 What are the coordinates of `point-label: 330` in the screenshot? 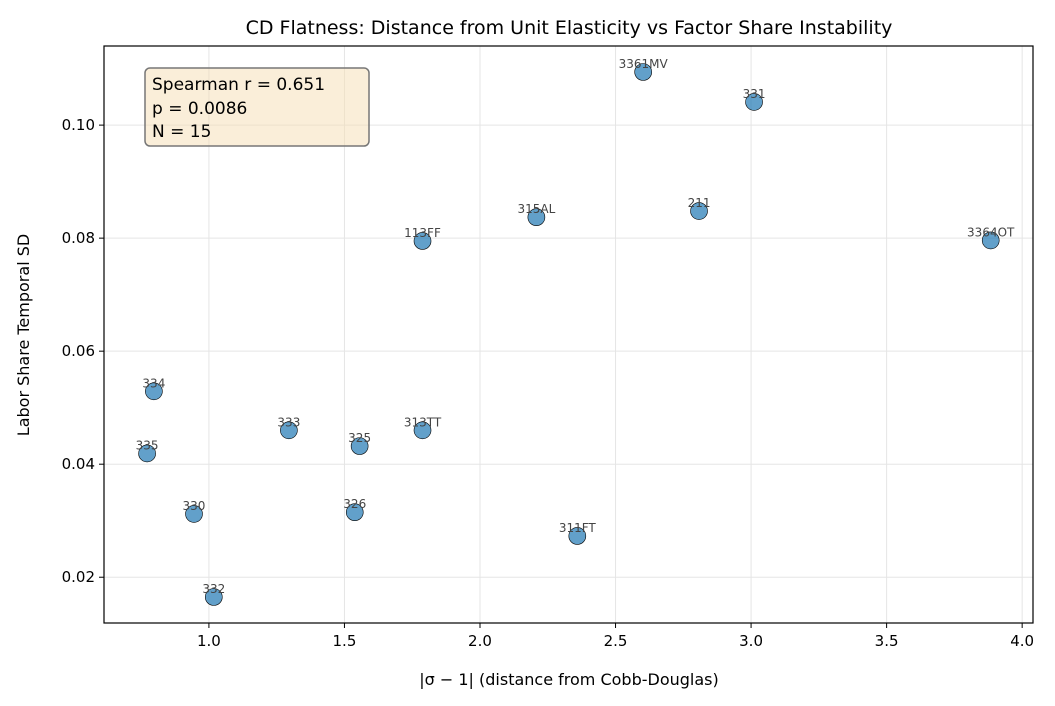 It's located at (194, 506).